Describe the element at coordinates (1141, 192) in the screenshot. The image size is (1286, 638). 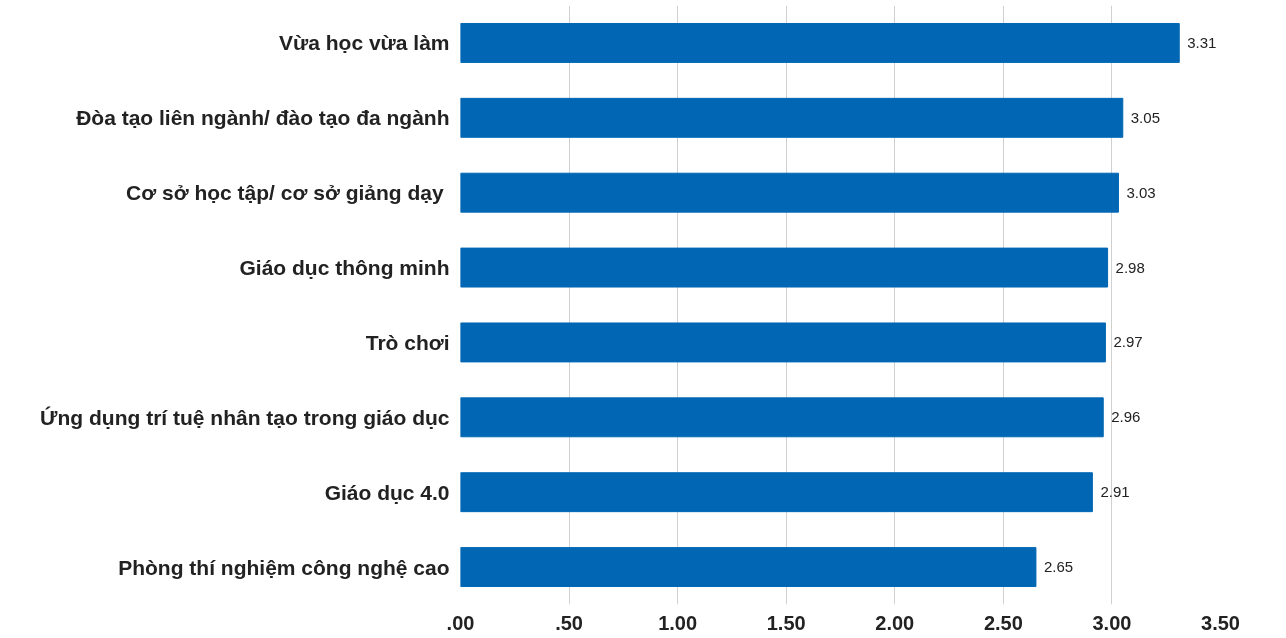
I see `data-label: 3.03` at that location.